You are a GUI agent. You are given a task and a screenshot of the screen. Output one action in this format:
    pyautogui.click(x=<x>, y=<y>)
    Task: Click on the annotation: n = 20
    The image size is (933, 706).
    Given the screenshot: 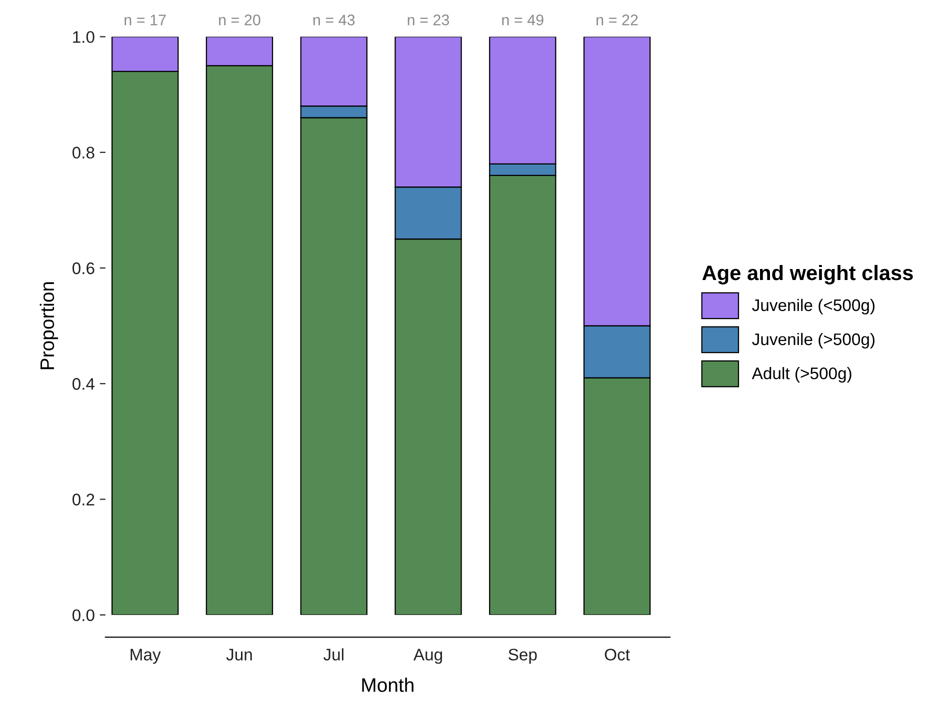 What is the action you would take?
    pyautogui.click(x=239, y=20)
    